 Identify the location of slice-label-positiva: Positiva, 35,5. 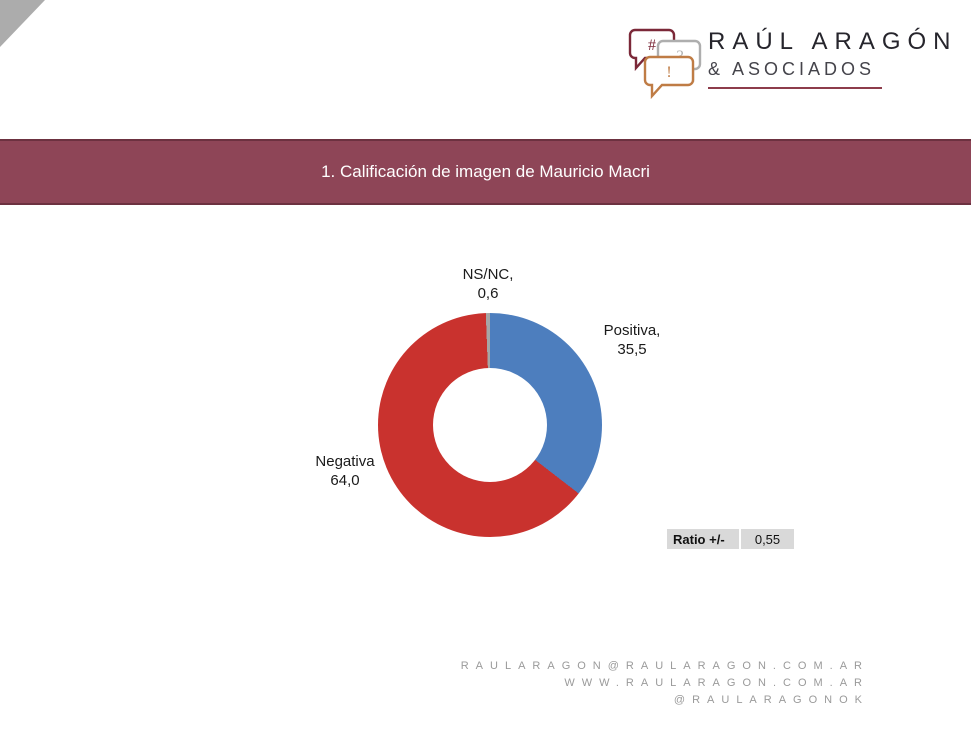
(632, 340).